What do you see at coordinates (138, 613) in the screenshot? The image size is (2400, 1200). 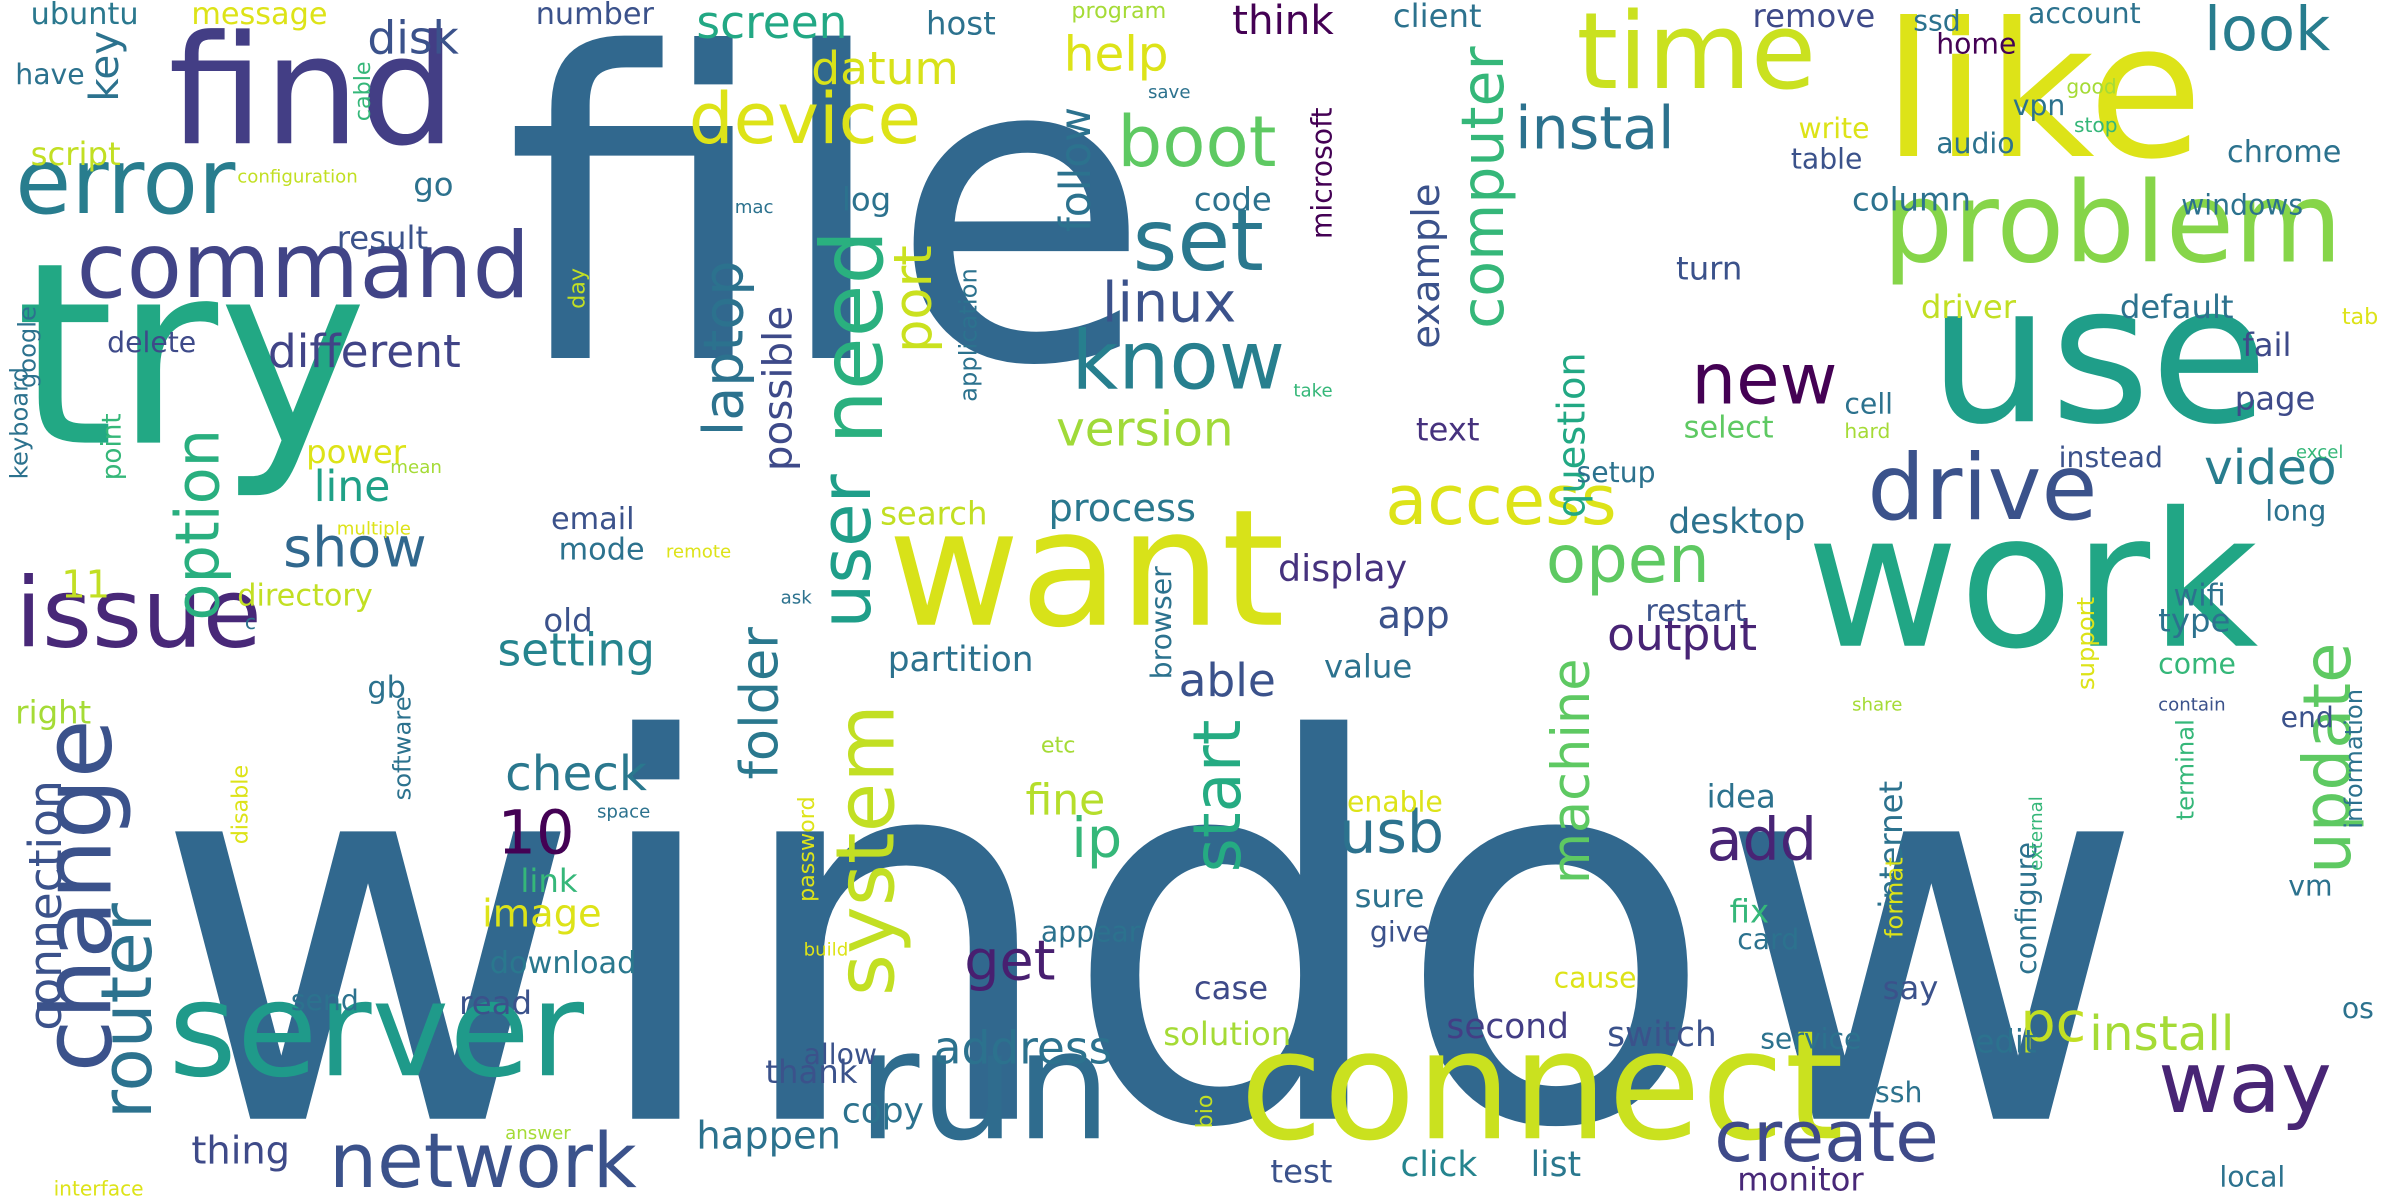 I see `cloud-word: issue` at bounding box center [138, 613].